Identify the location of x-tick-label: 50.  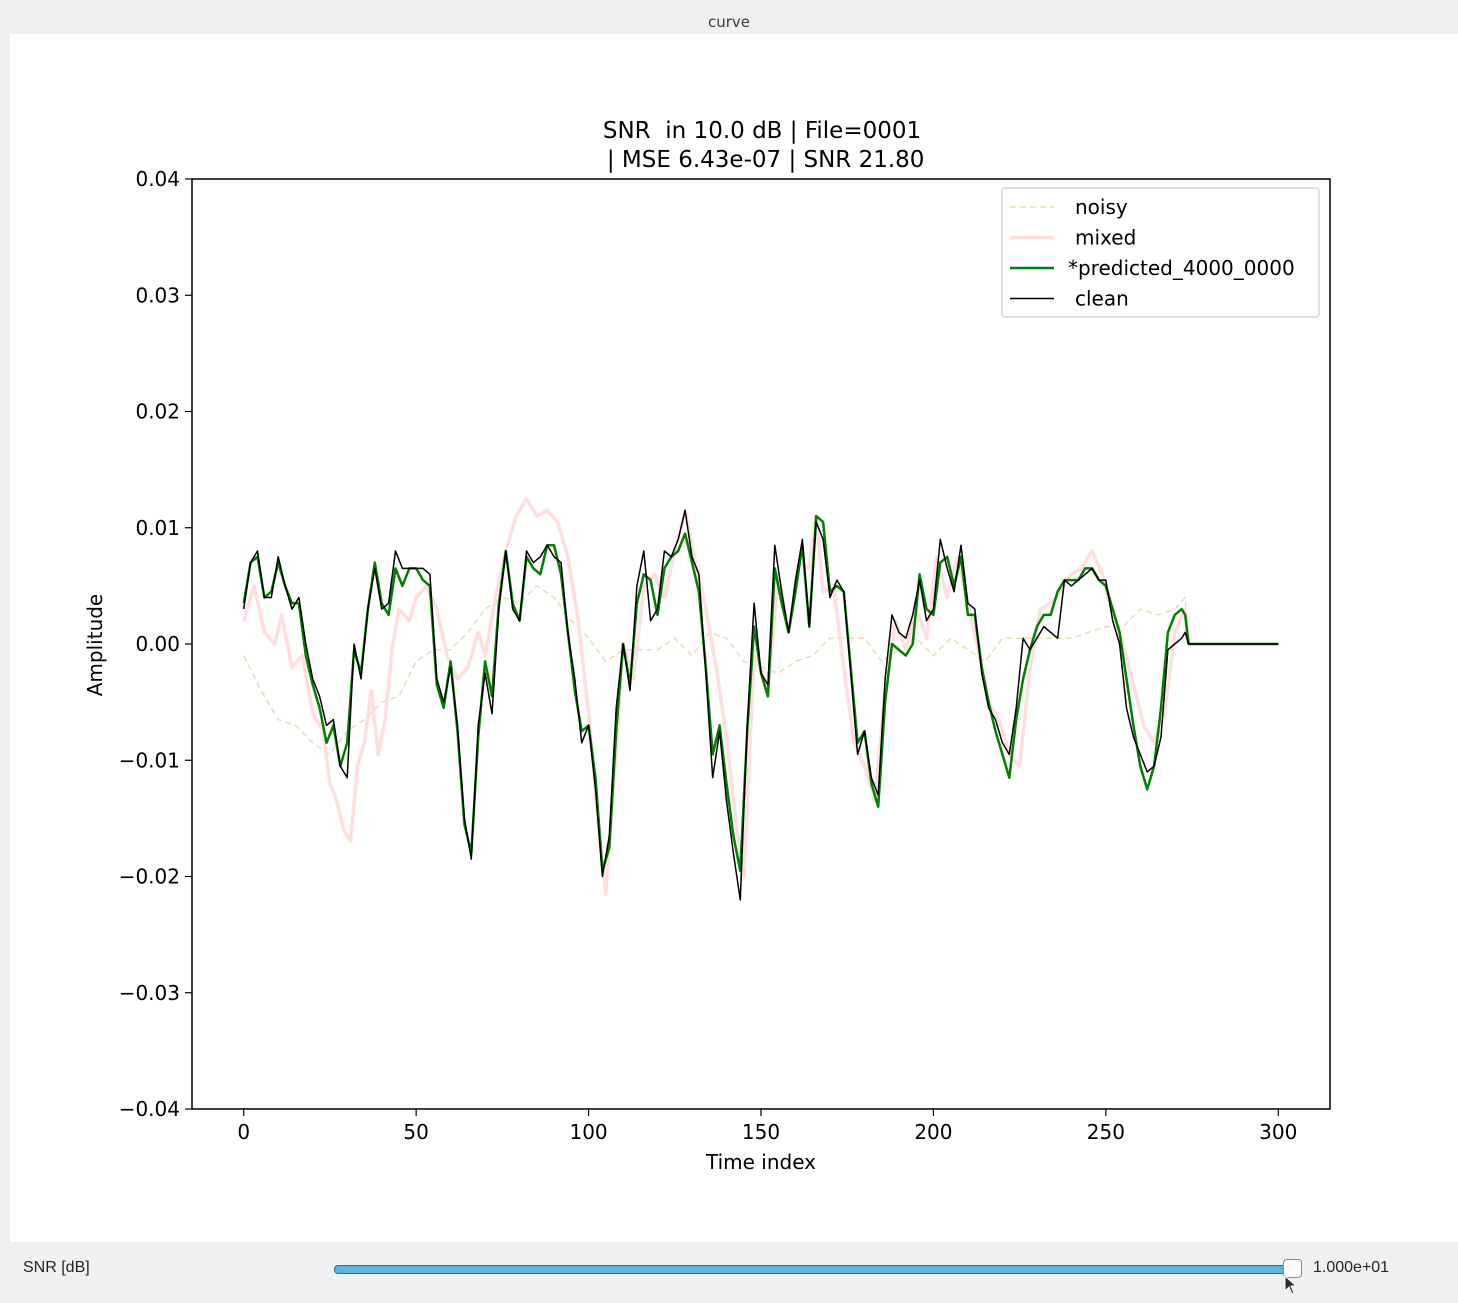
(415, 1132).